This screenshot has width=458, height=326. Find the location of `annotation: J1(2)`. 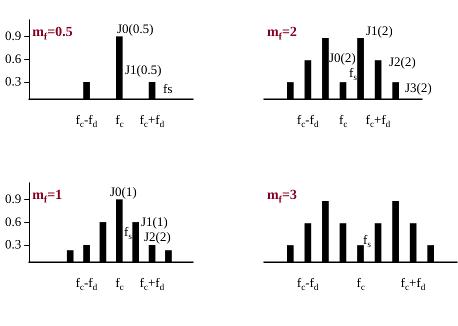

annotation: J1(2) is located at coordinates (379, 30).